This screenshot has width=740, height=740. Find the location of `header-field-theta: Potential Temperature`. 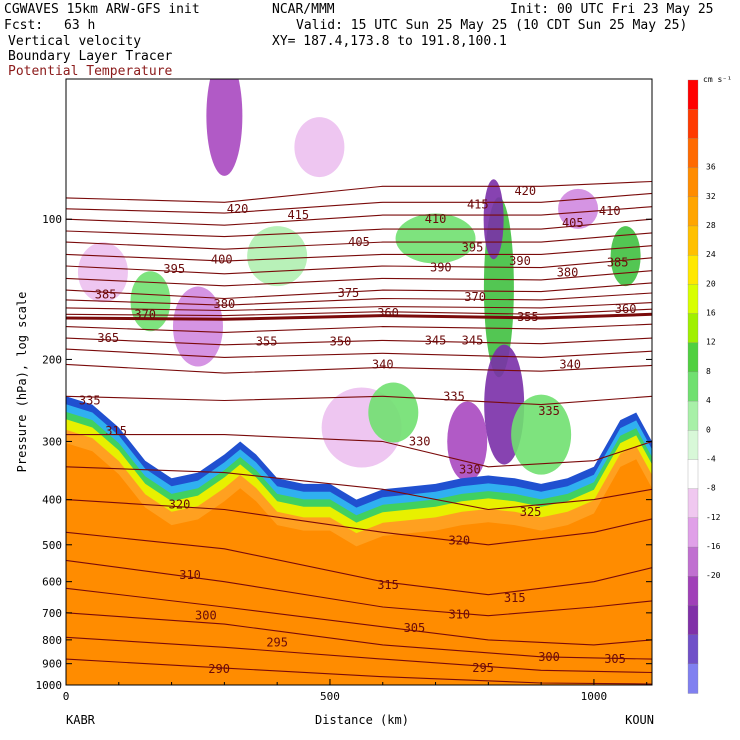

header-field-theta: Potential Temperature is located at coordinates (90, 71).